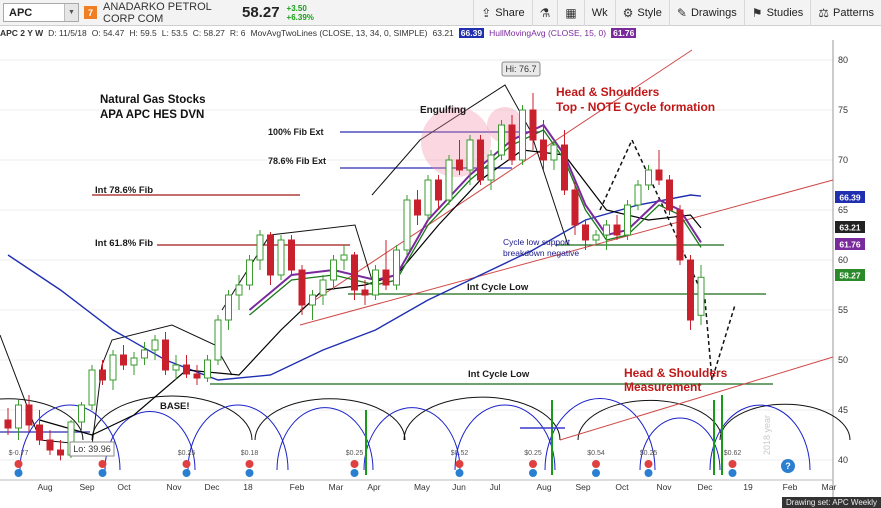 The width and height of the screenshot is (881, 508). What do you see at coordinates (599, 13) in the screenshot?
I see `period-button: Wk` at bounding box center [599, 13].